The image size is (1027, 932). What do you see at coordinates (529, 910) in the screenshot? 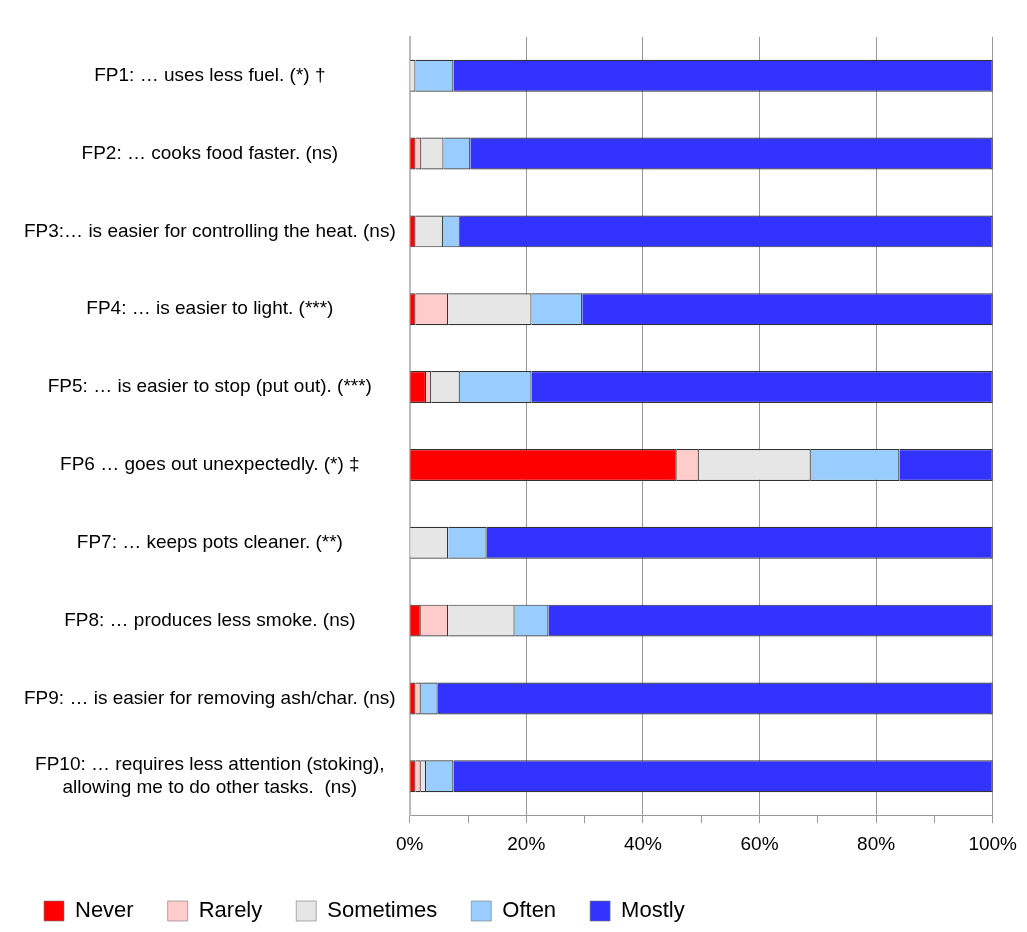
I see `legend-label: Often` at bounding box center [529, 910].